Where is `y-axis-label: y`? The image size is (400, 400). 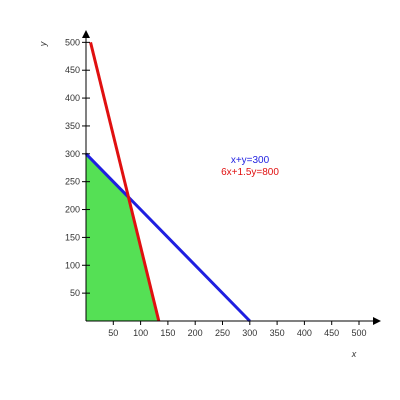
y-axis-label: y is located at coordinates (43, 44).